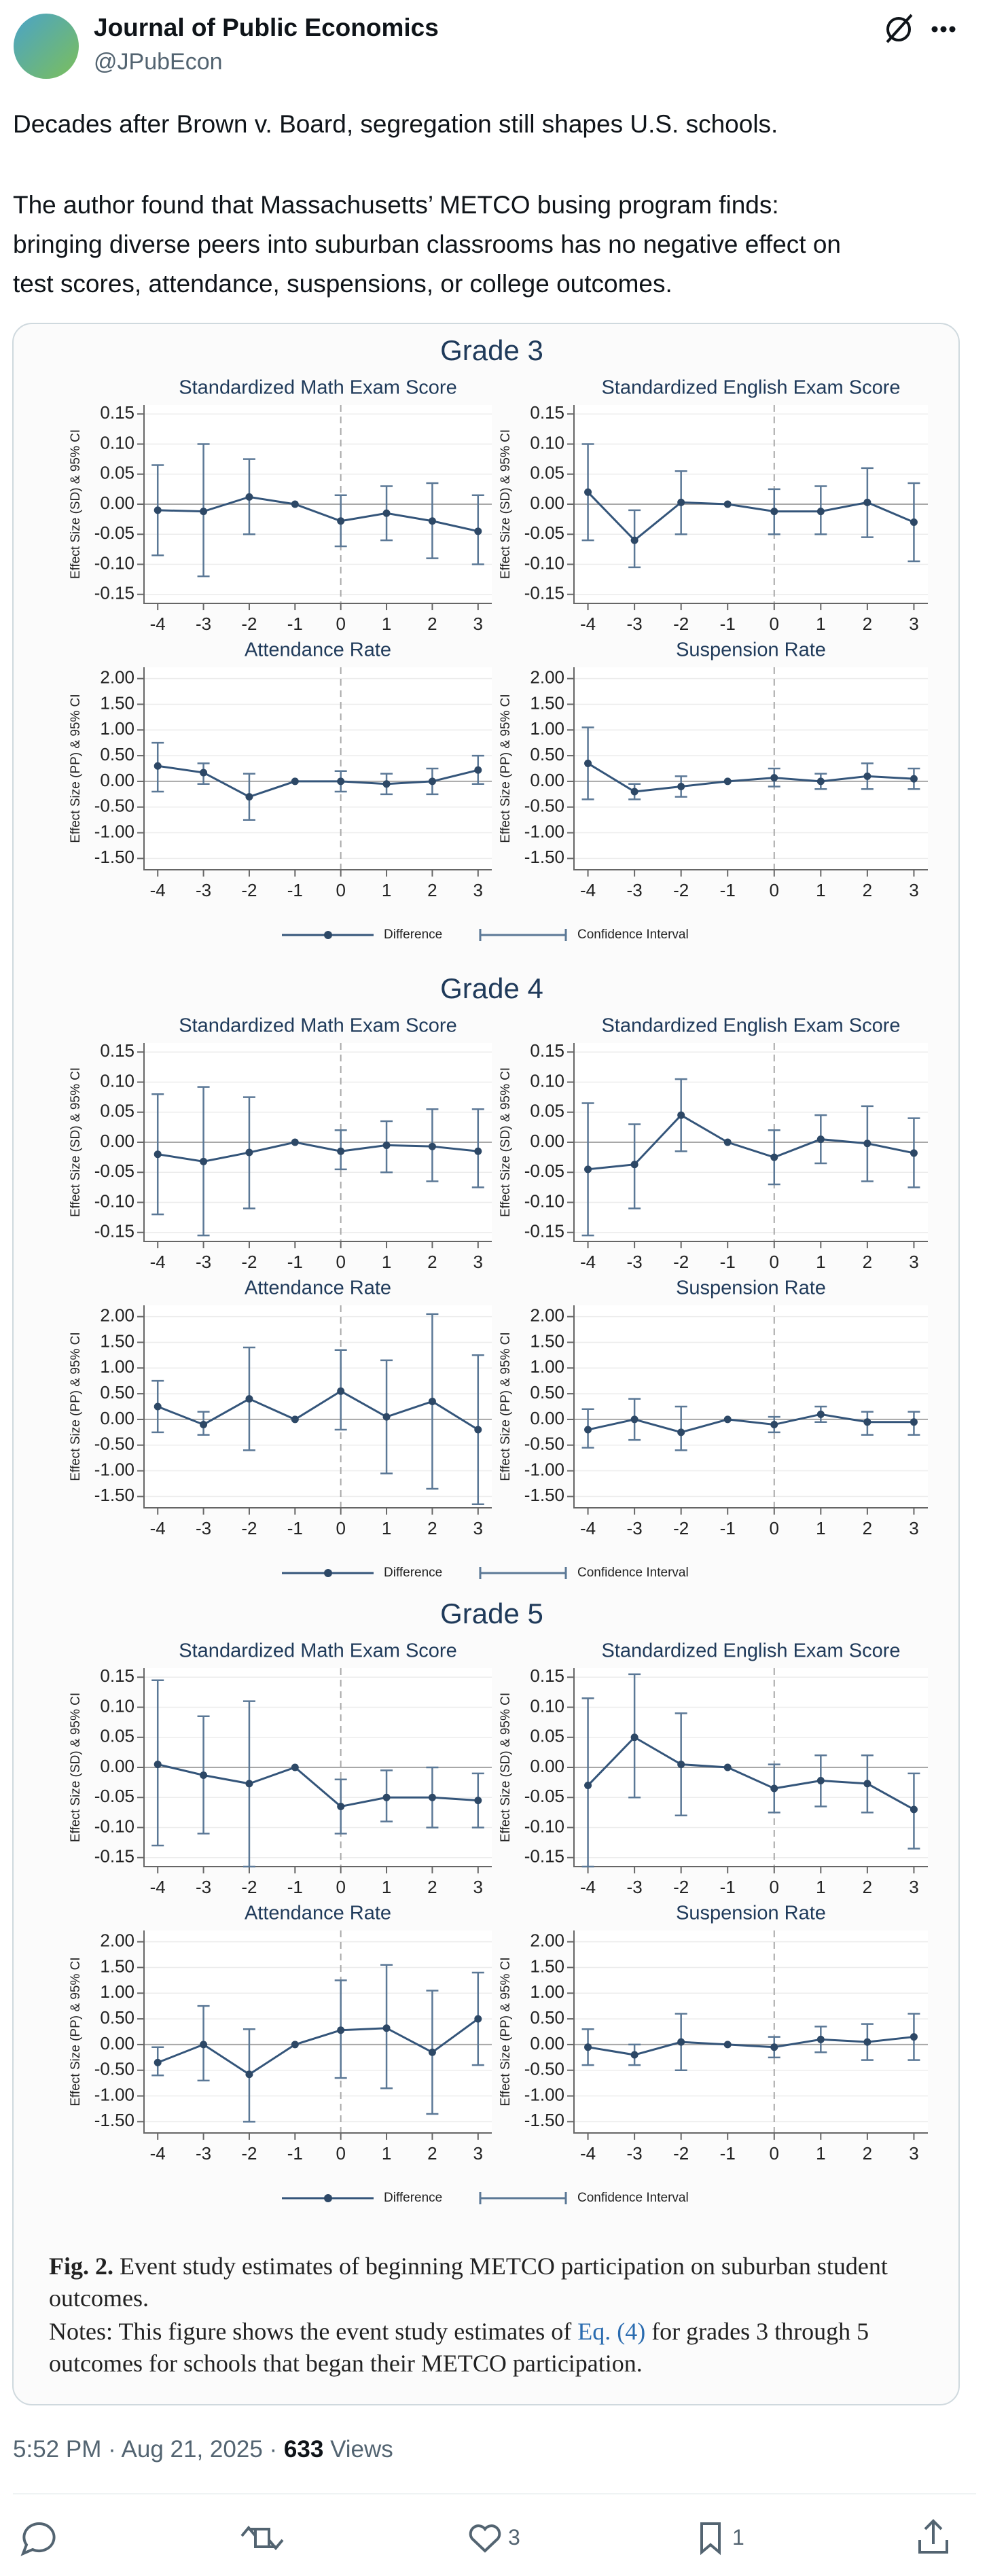 This screenshot has width=989, height=2576. I want to click on y-tick-label: 0.15, so click(117, 1675).